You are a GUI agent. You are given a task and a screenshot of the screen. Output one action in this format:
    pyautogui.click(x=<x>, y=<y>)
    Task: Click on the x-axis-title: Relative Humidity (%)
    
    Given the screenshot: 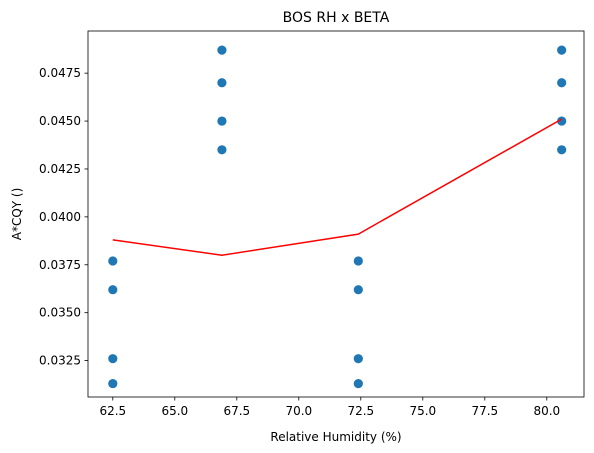 What is the action you would take?
    pyautogui.click(x=335, y=437)
    